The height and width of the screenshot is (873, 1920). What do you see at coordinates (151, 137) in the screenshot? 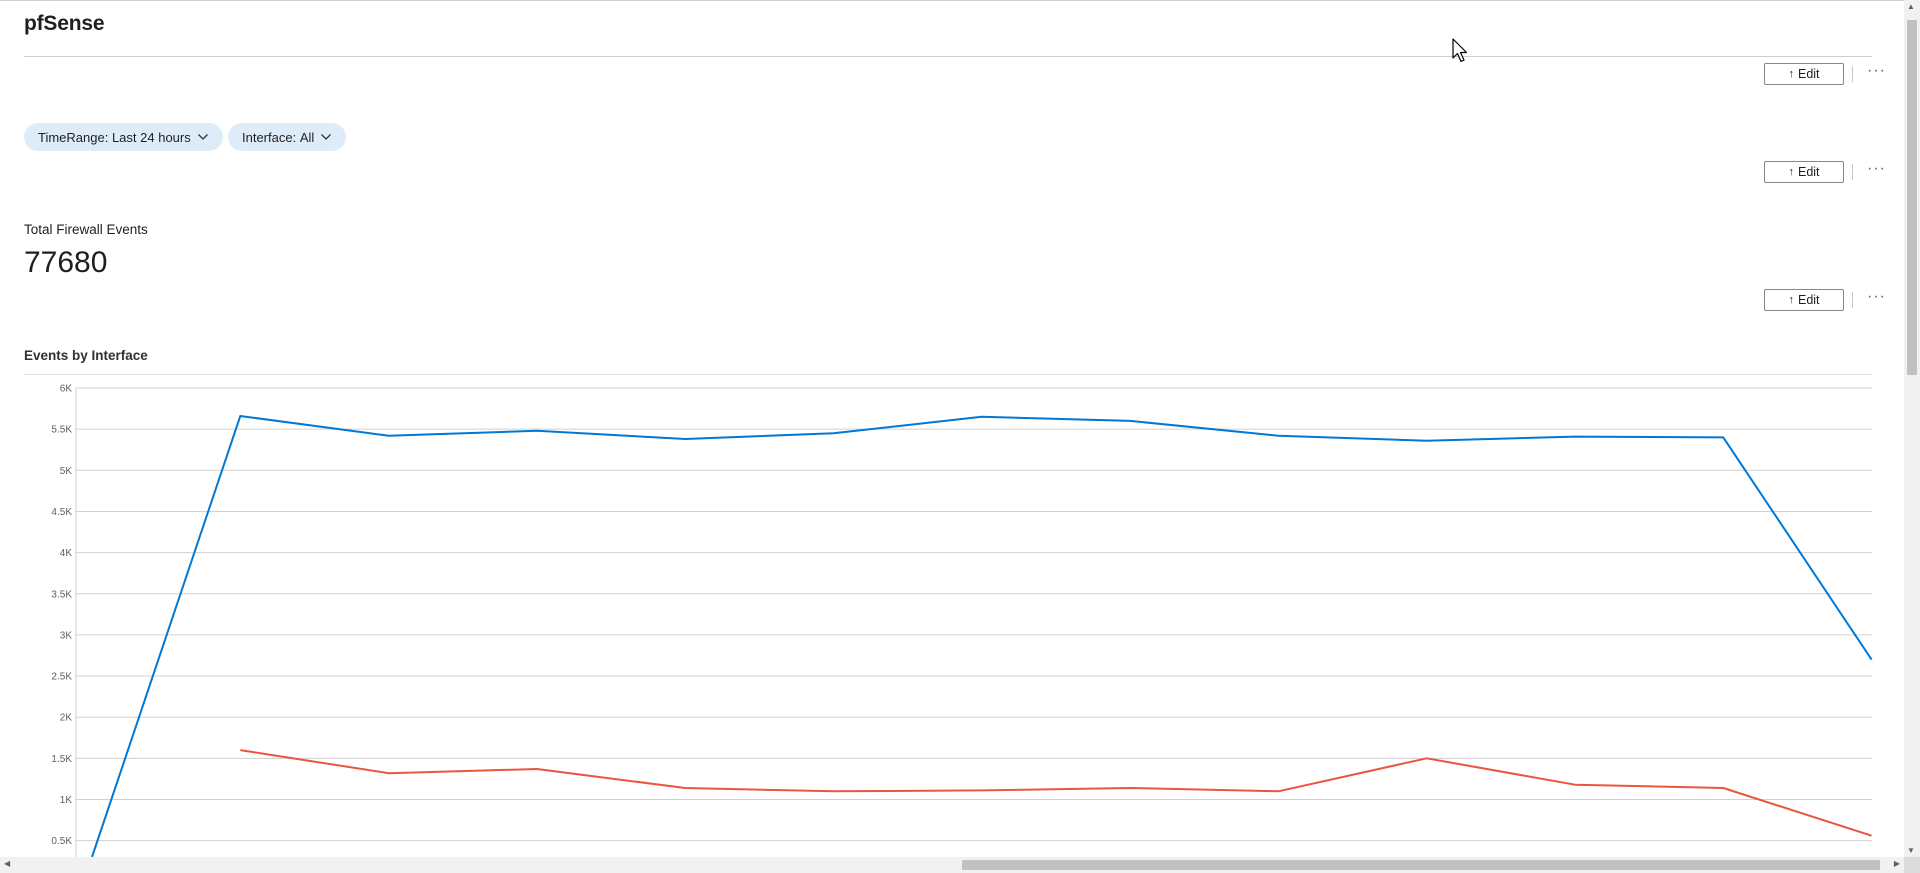
I see `time-range-value: Last 24 hours` at bounding box center [151, 137].